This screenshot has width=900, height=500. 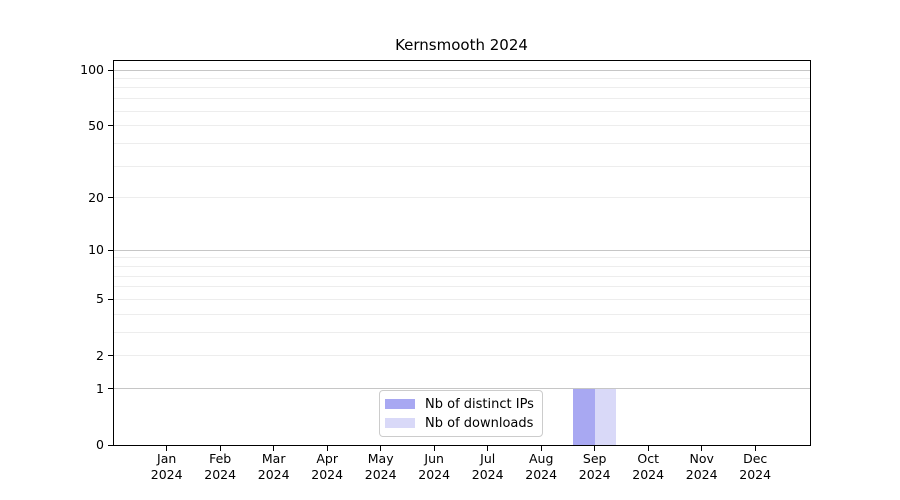 I want to click on x-tick-label: Jun 2024, so click(x=434, y=466).